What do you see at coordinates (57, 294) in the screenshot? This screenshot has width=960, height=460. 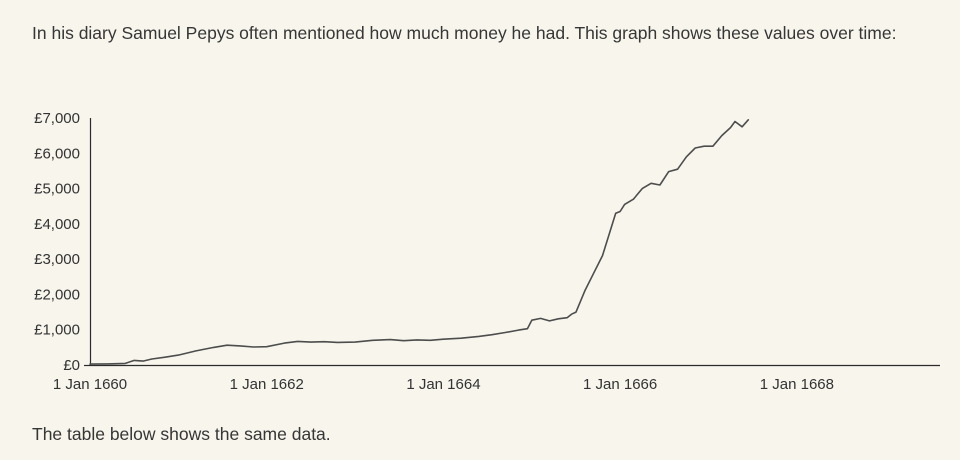 I see `y-axis-label: £2,000` at bounding box center [57, 294].